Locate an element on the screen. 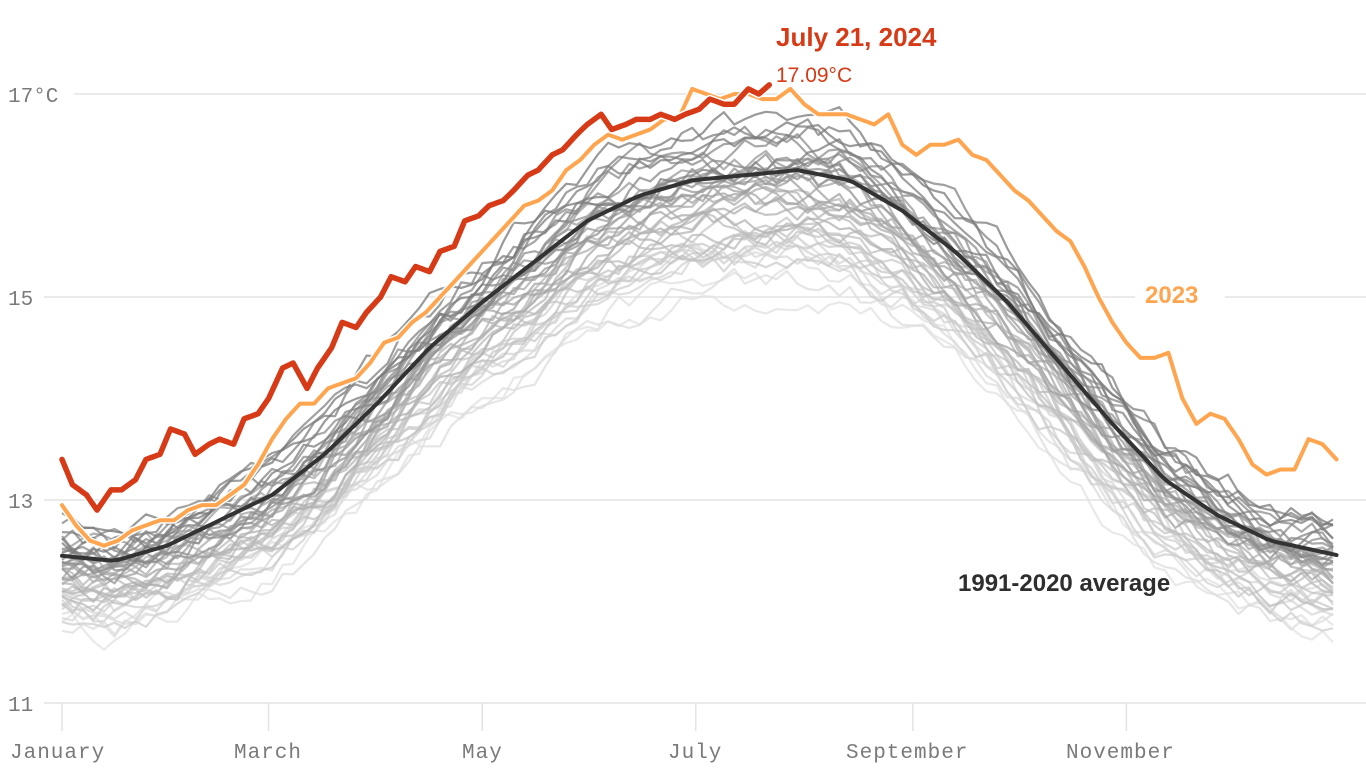  x-tick-label: March is located at coordinates (268, 753).